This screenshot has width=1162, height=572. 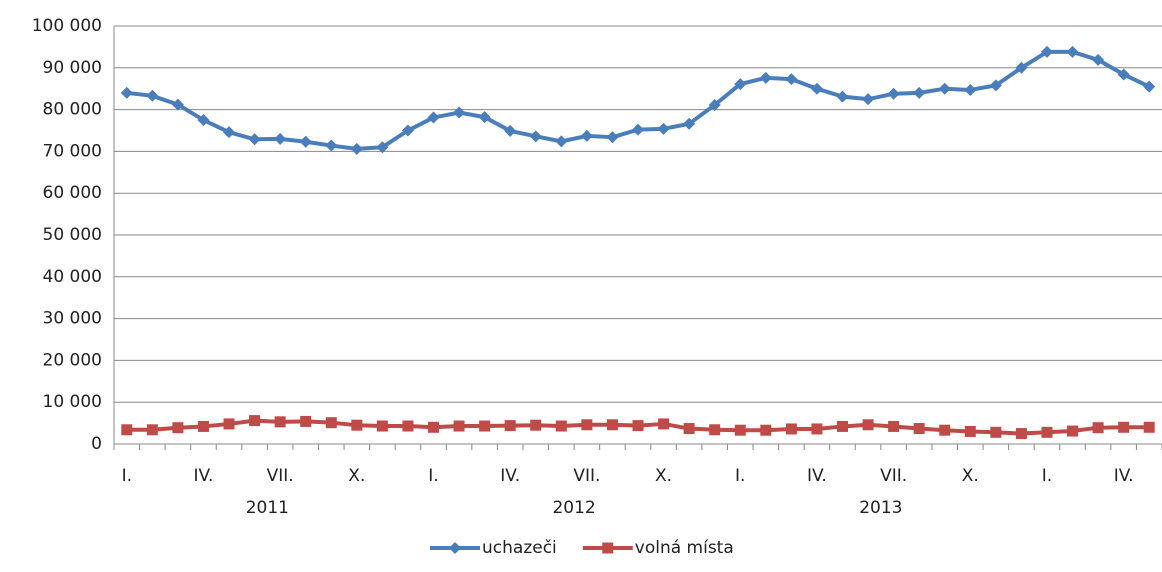 I want to click on y-tick-label: 100 000, so click(x=67, y=26).